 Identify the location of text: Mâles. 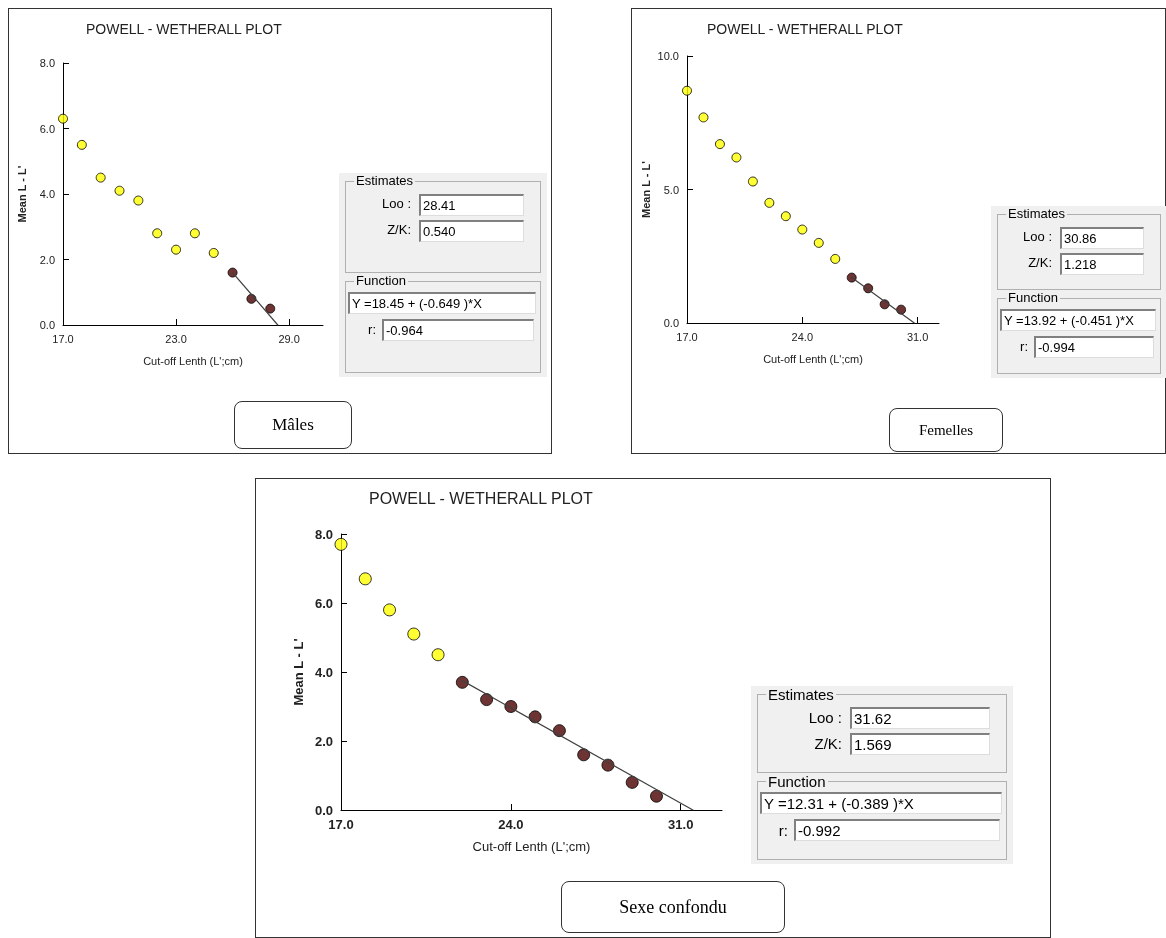
(293, 425).